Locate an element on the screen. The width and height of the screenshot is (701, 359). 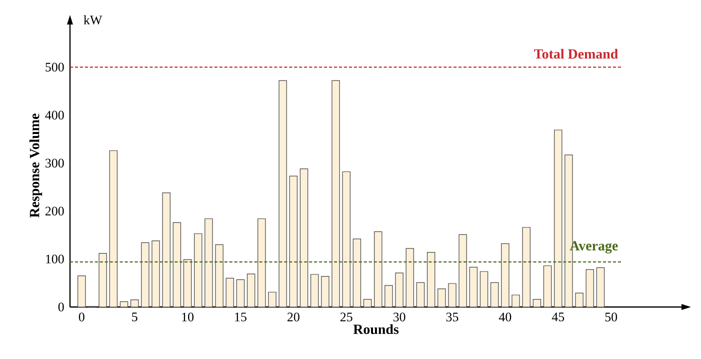
x-tick-label: 5 is located at coordinates (135, 317).